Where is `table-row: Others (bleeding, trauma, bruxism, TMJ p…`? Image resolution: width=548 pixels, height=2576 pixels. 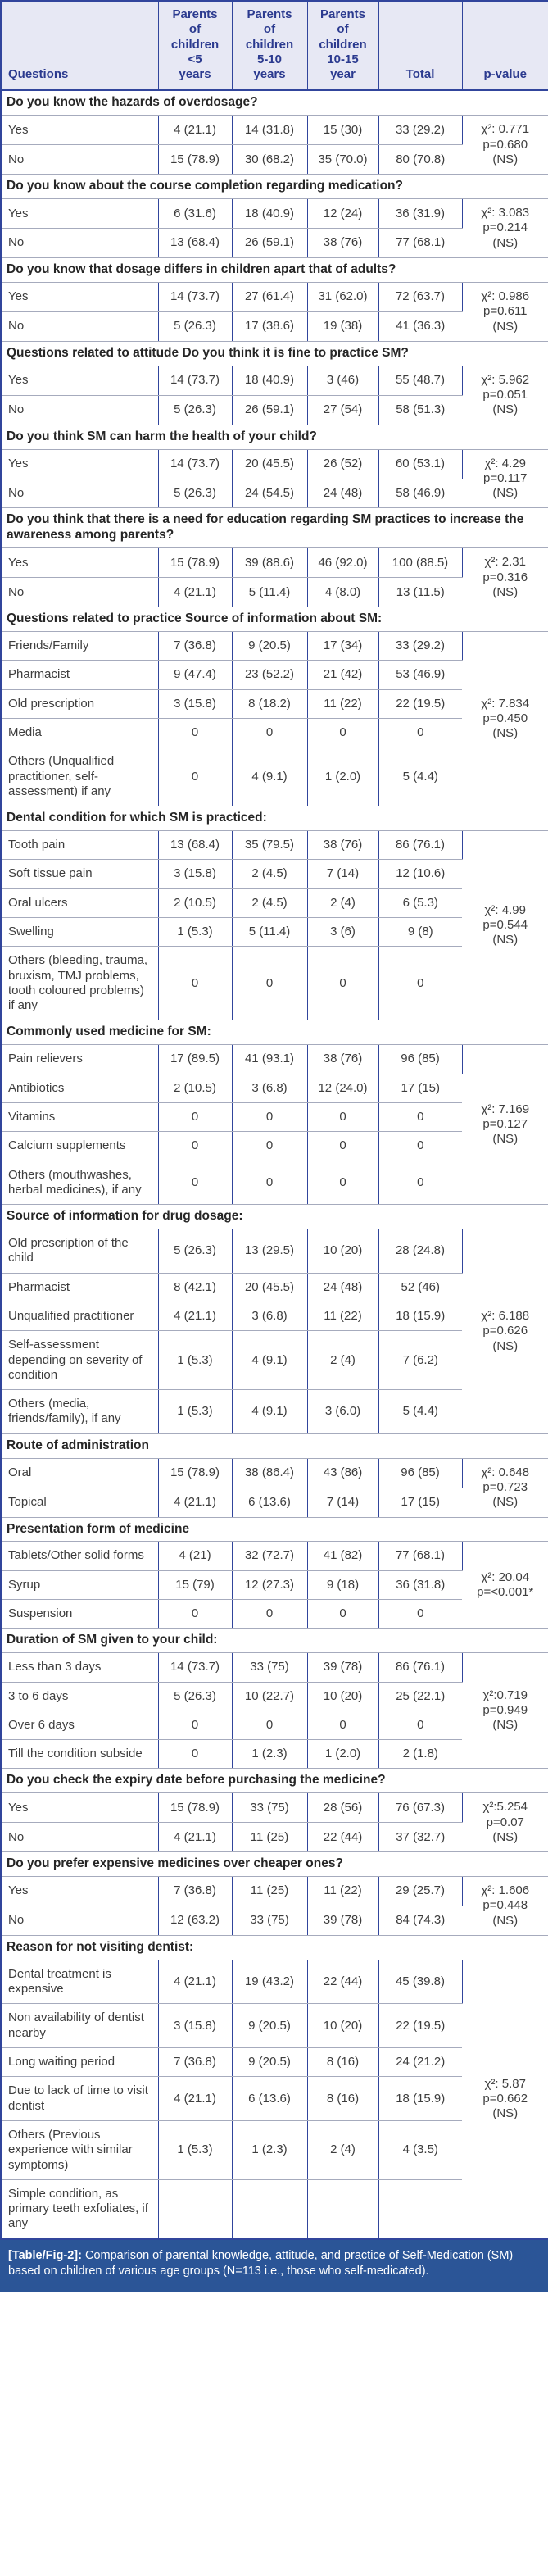
table-row: Others (bleeding, trauma, bruxism, TMJ p… is located at coordinates (274, 983).